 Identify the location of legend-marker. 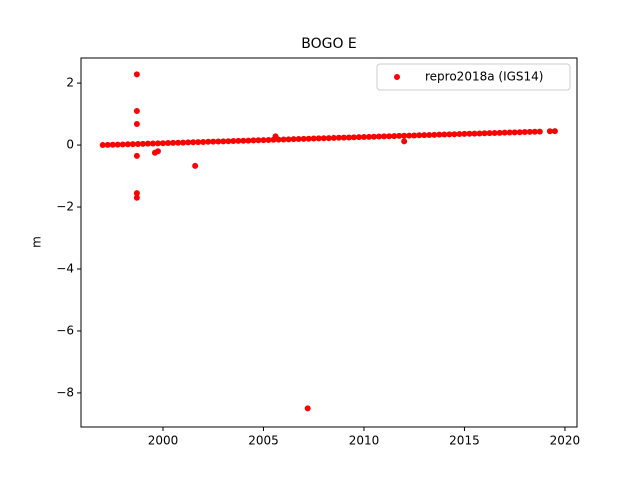
(397, 77).